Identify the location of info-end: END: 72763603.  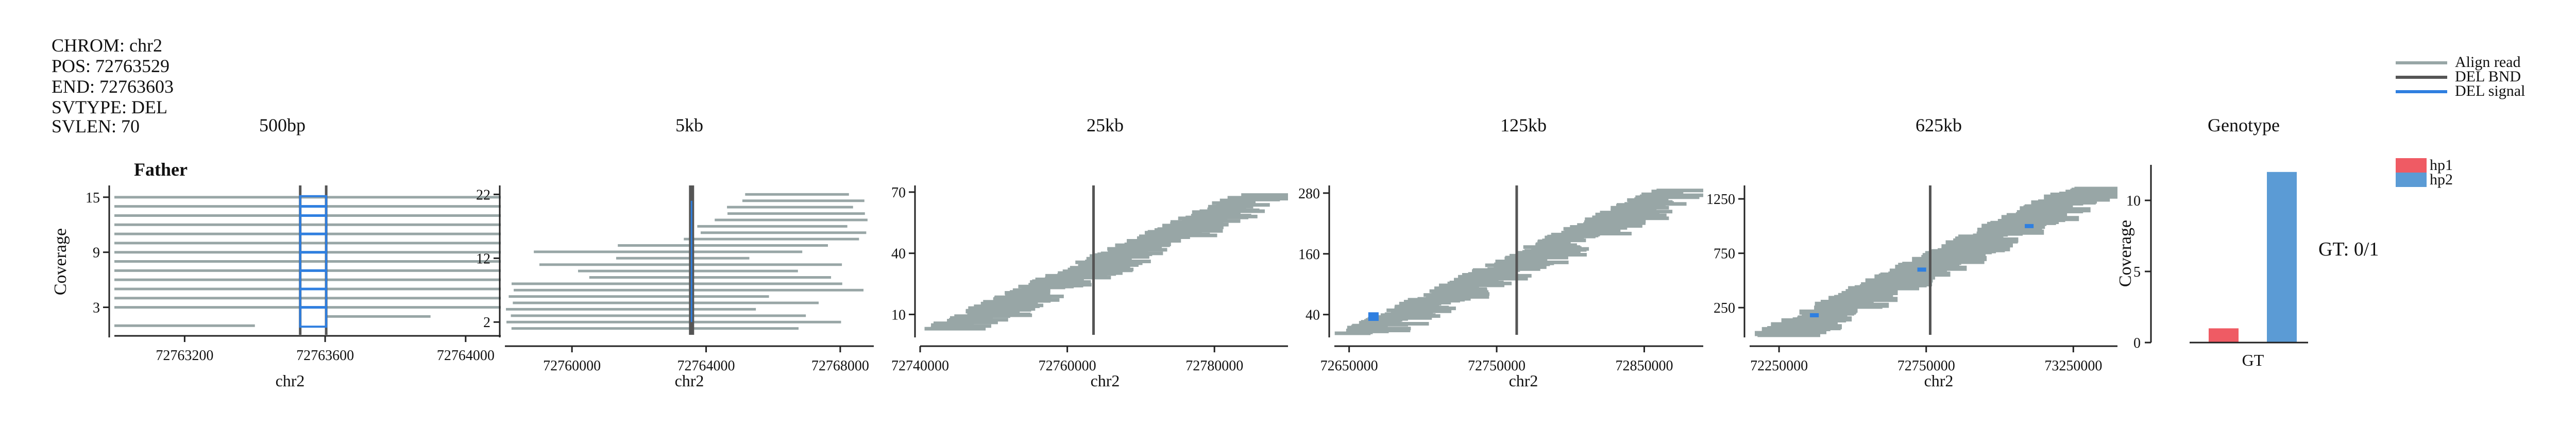
(113, 86).